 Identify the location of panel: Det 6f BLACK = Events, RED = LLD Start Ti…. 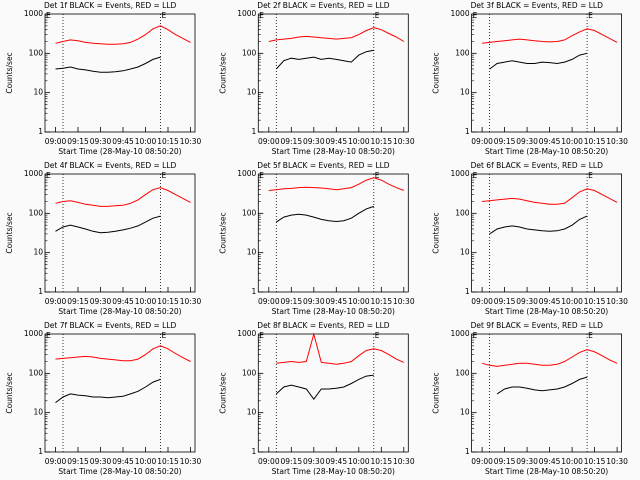
(530, 238).